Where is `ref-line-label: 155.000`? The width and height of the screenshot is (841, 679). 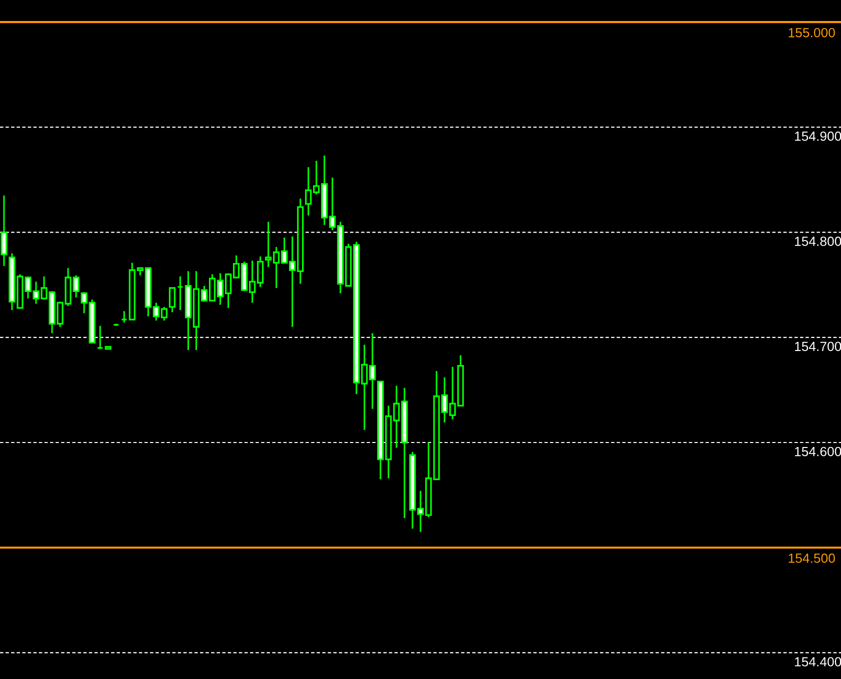
ref-line-label: 155.000 is located at coordinates (811, 33).